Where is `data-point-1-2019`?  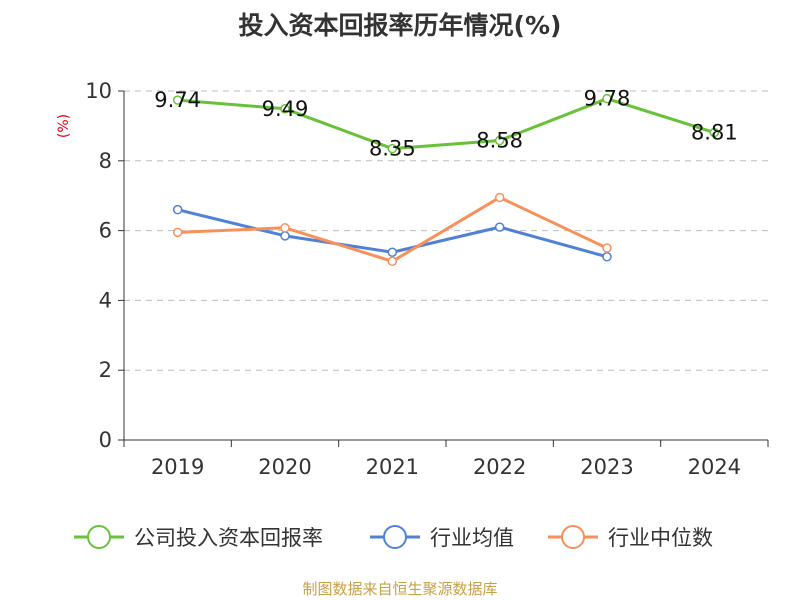
data-point-1-2019 is located at coordinates (177, 209).